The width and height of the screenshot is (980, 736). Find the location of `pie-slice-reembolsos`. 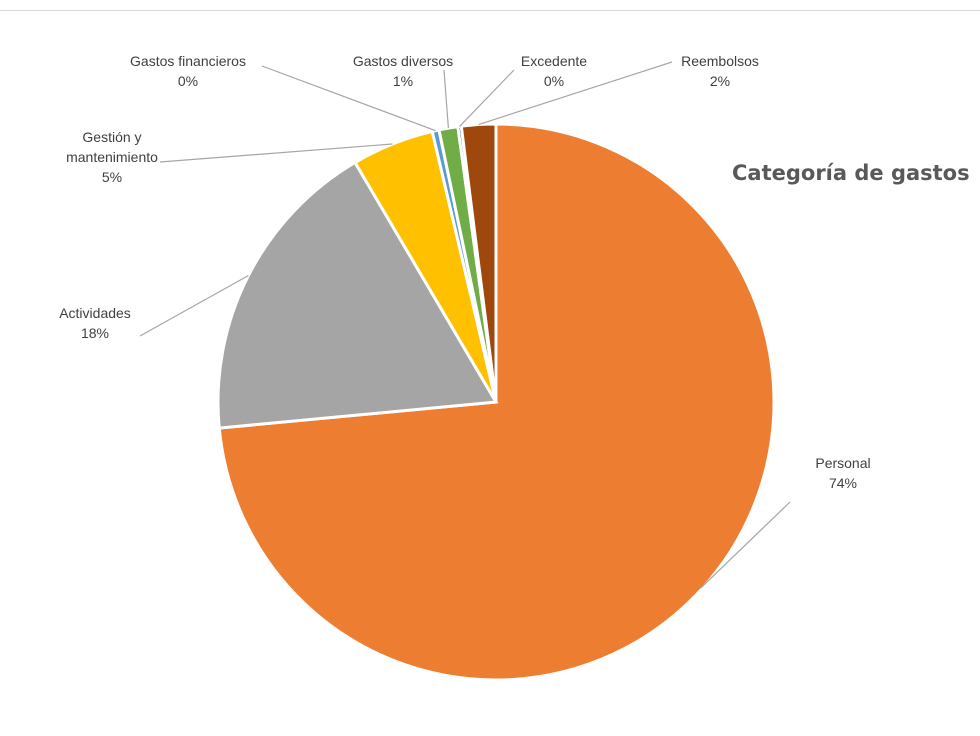

pie-slice-reembolsos is located at coordinates (478, 262).